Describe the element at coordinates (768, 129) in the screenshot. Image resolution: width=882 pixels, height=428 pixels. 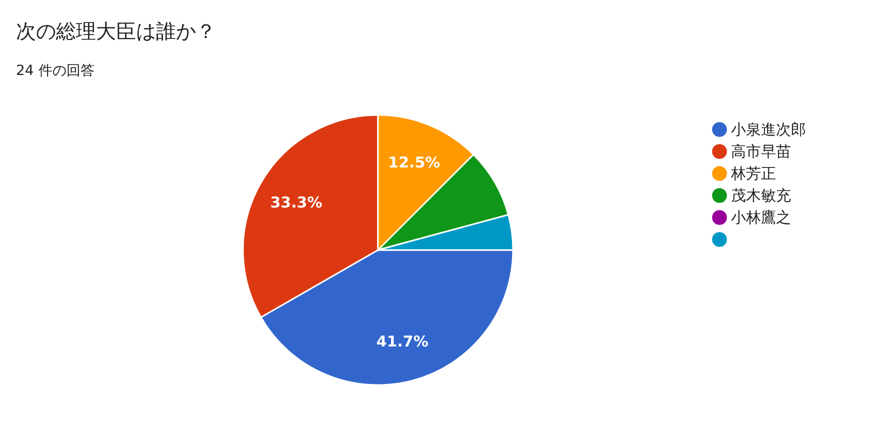
I see `legend-label: 小泉進次郎` at that location.